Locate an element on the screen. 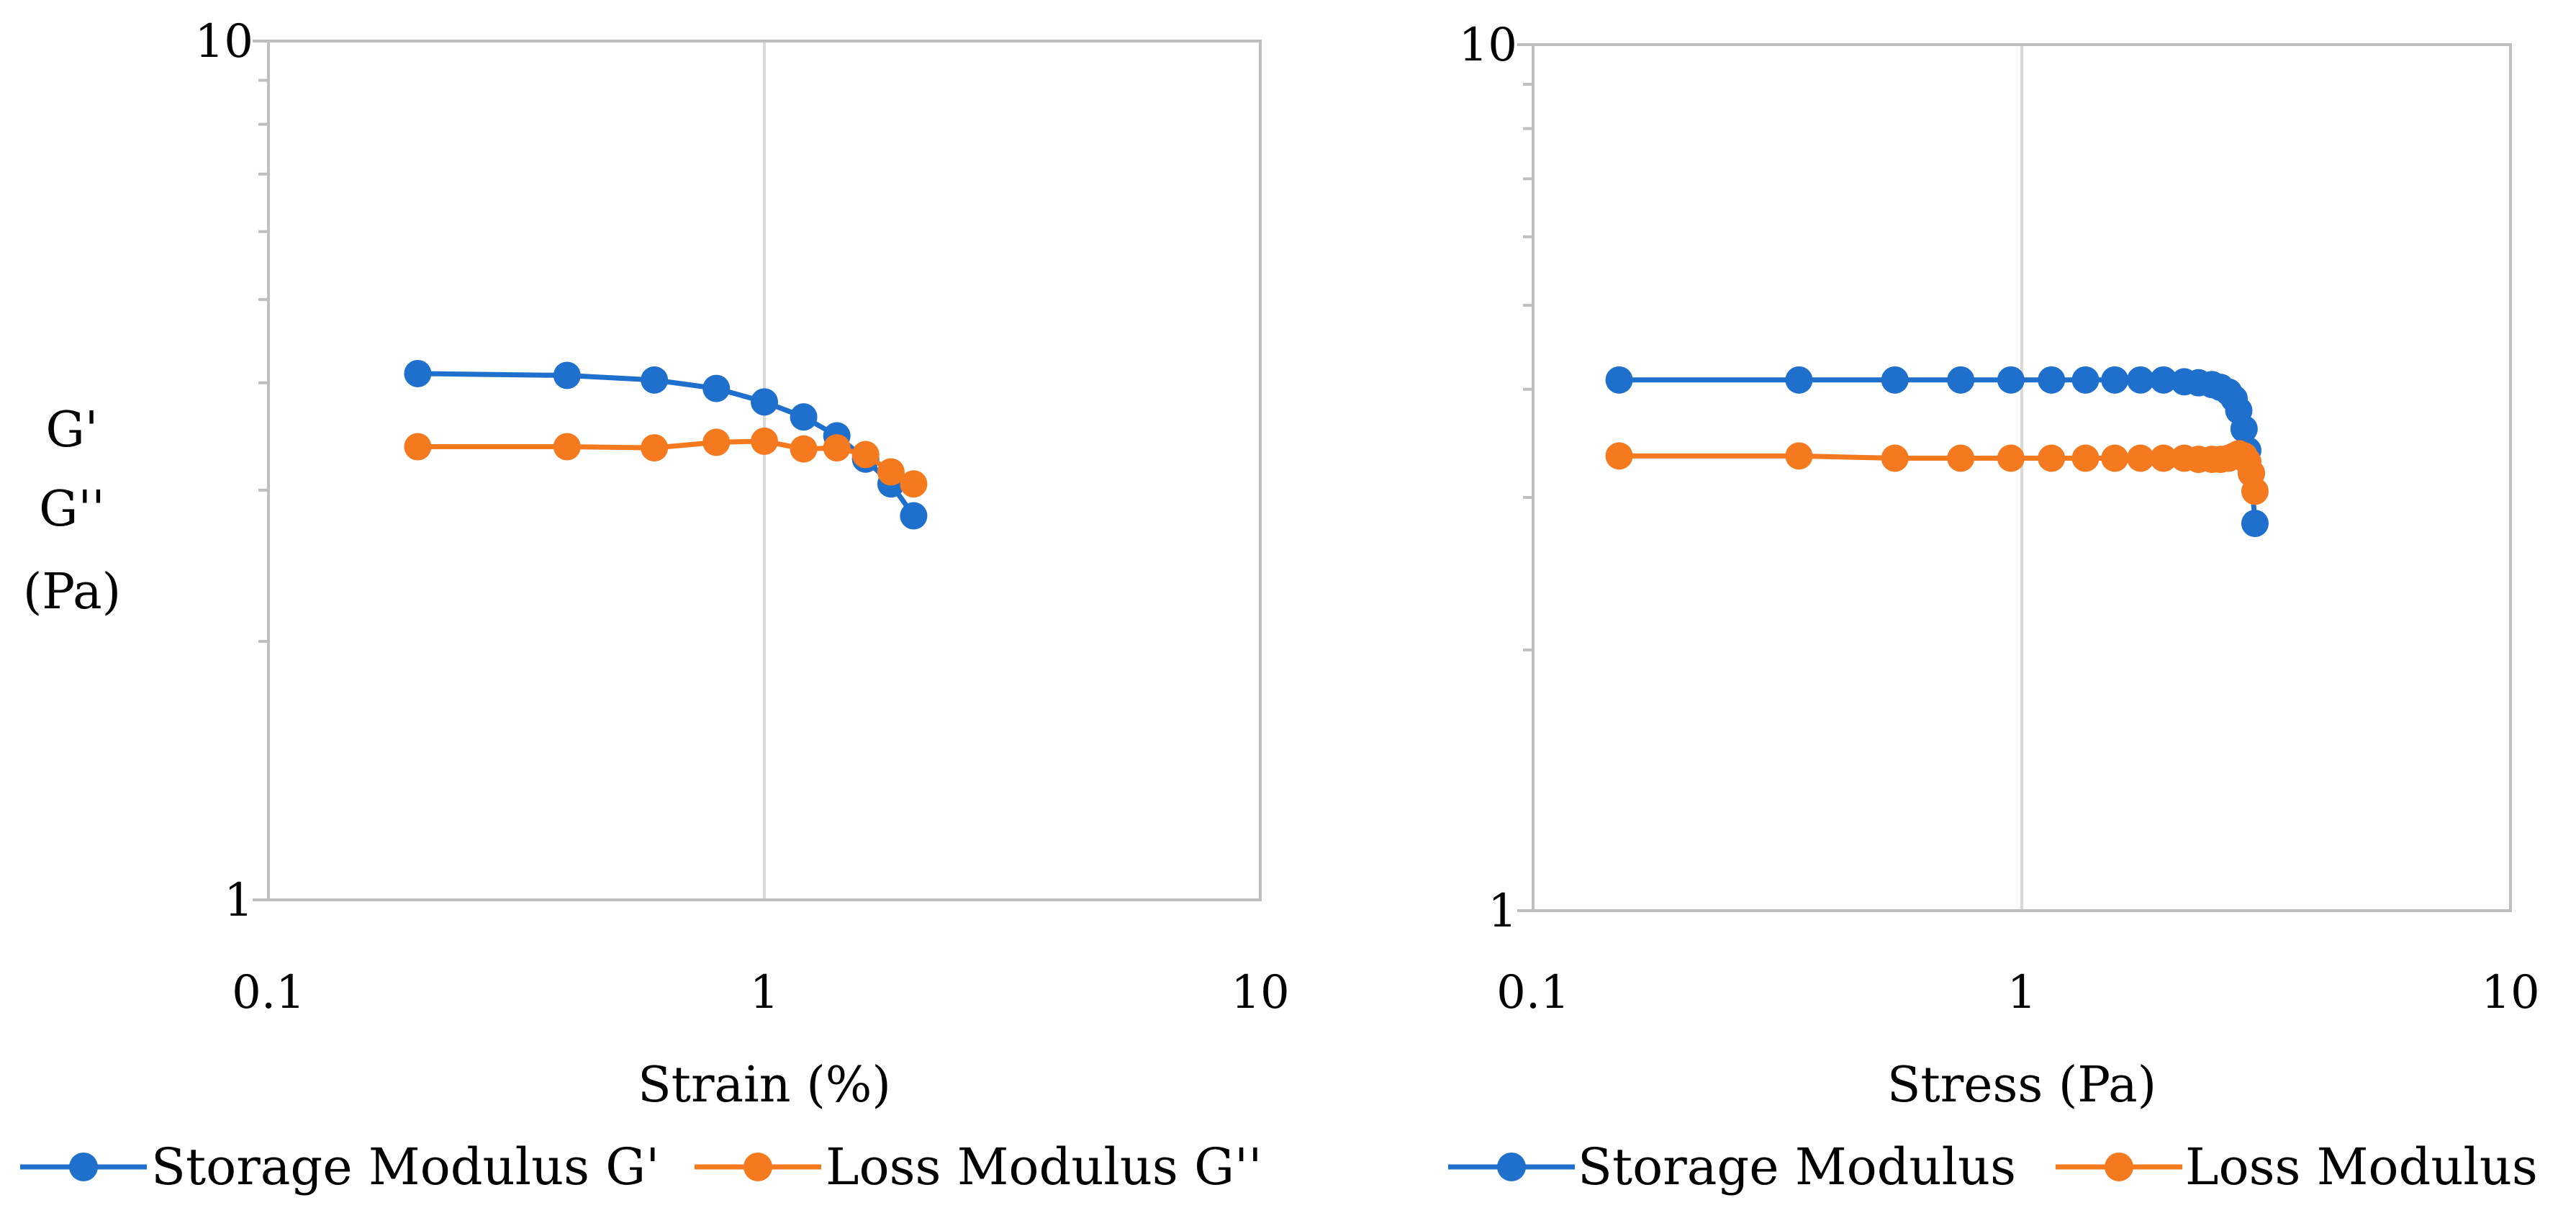 The width and height of the screenshot is (2576, 1231). legend-label: Storage Modulus is located at coordinates (1797, 1166).